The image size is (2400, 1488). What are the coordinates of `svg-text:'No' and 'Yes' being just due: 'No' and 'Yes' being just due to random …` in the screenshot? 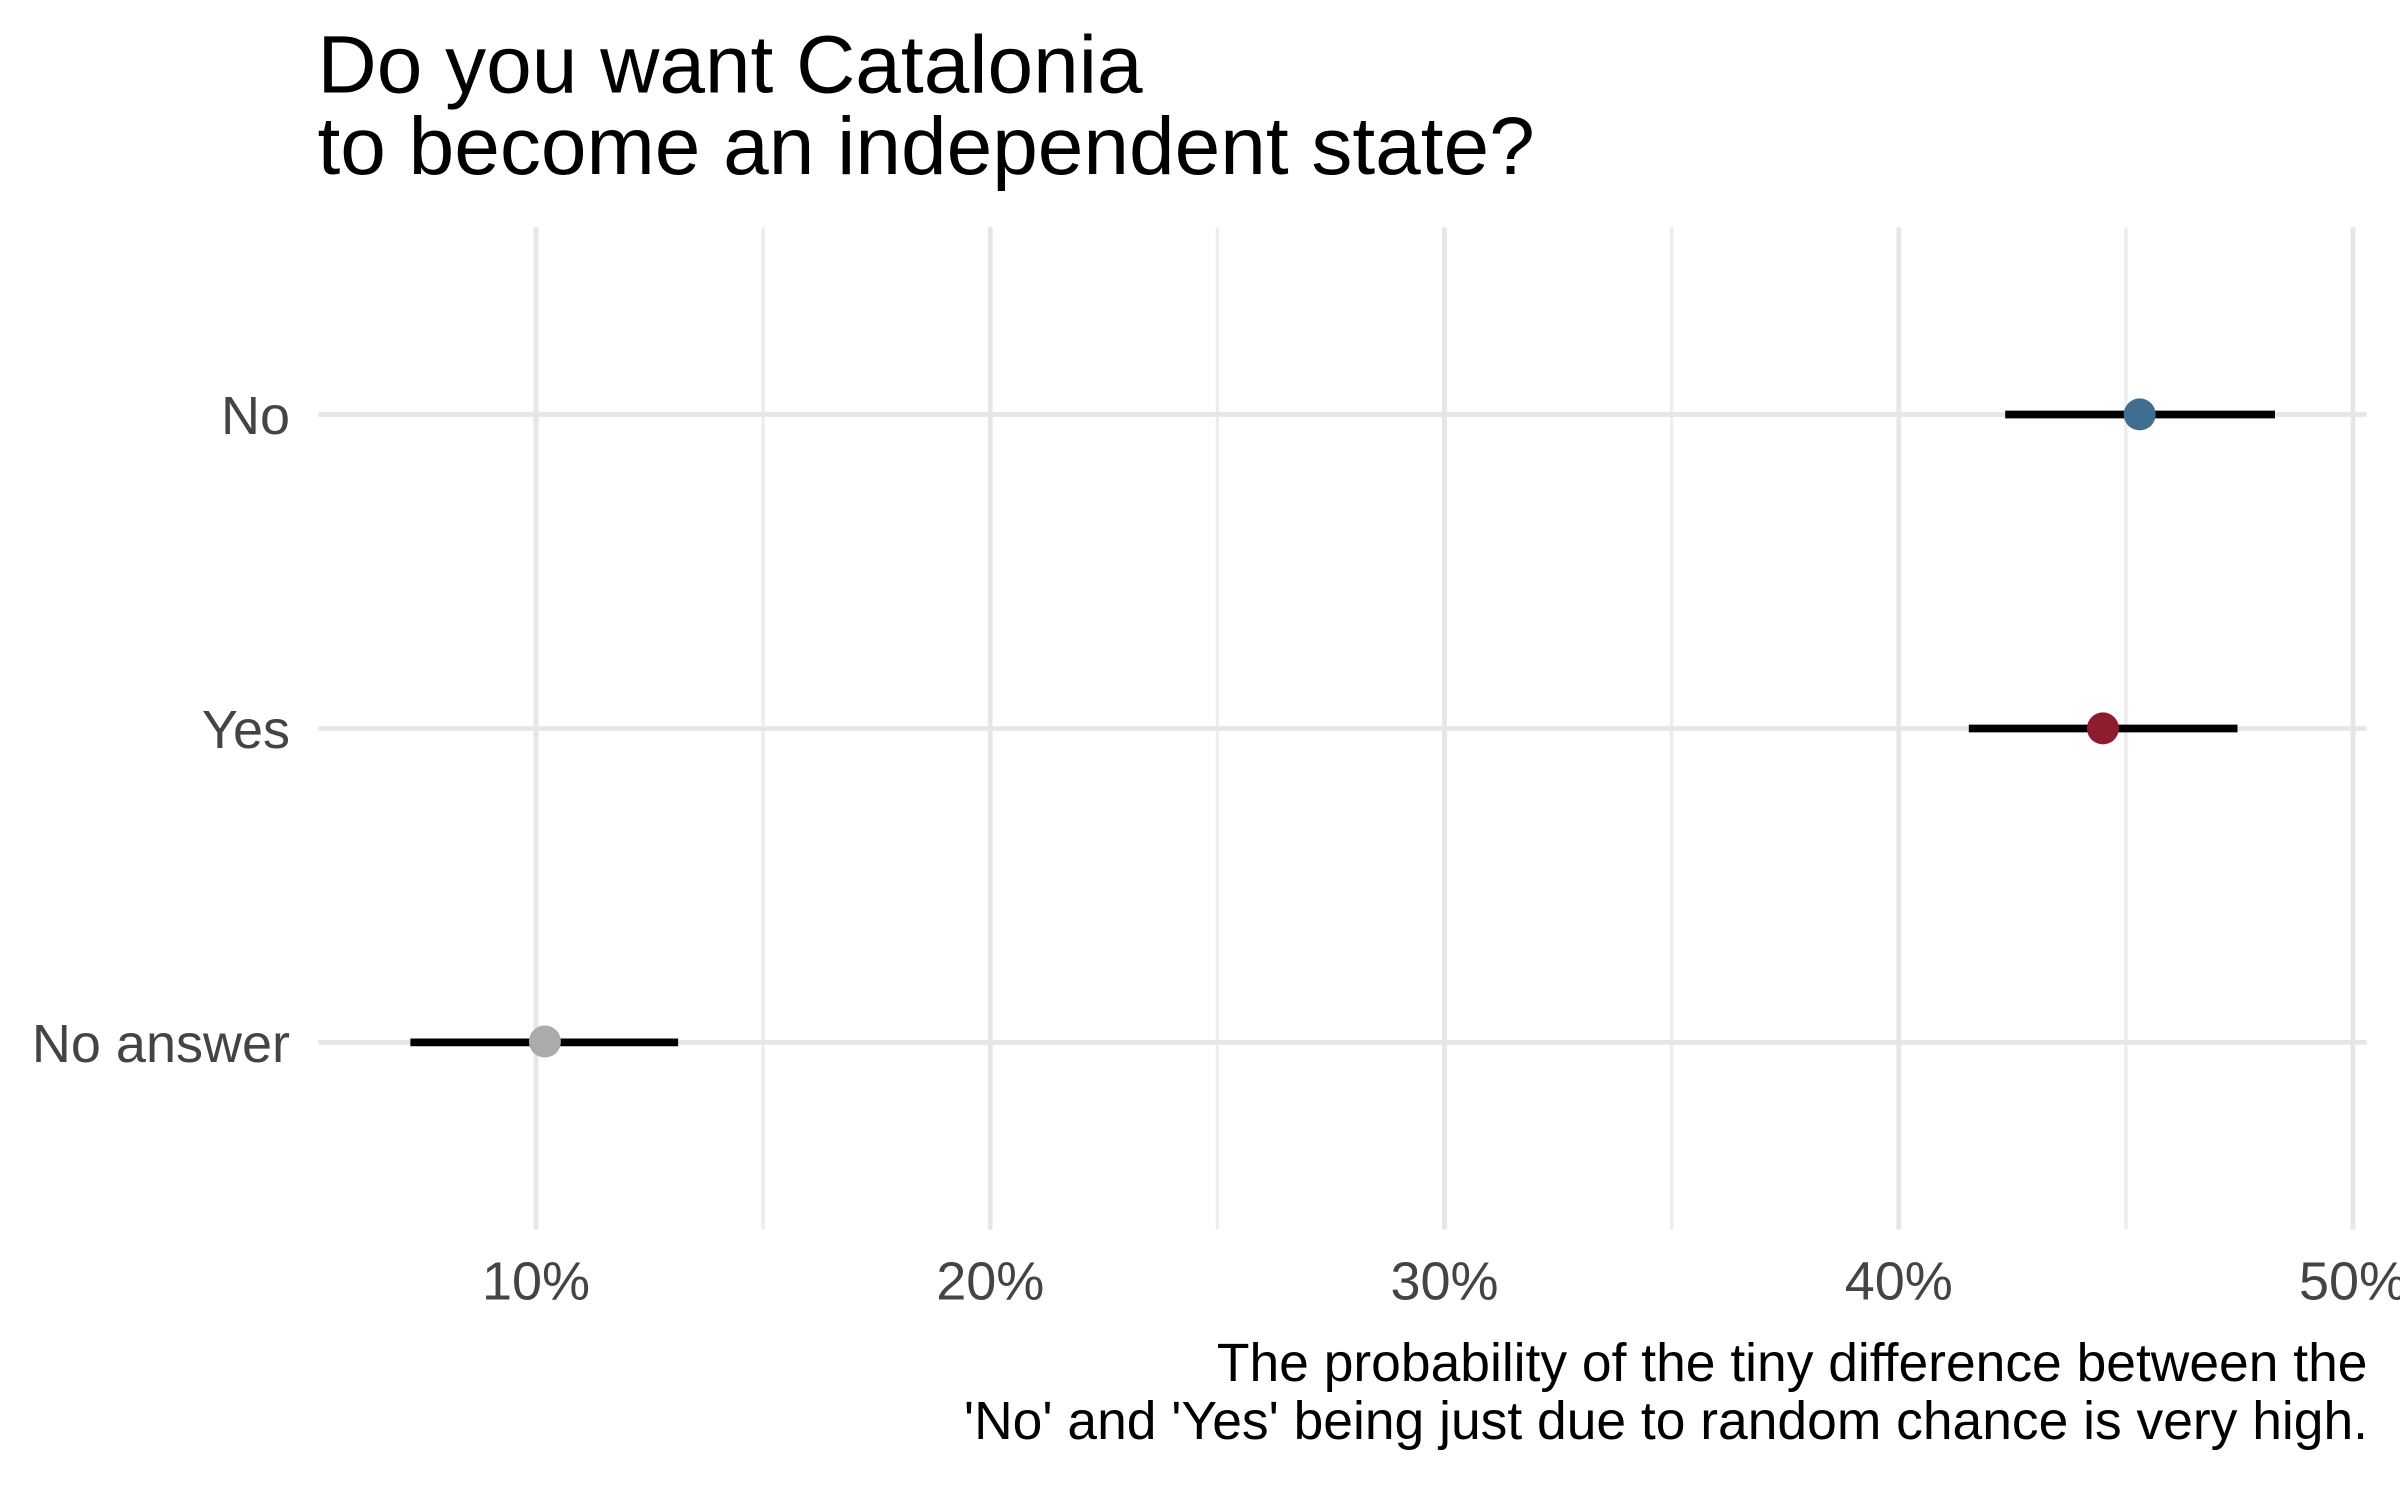 It's located at (1666, 1421).